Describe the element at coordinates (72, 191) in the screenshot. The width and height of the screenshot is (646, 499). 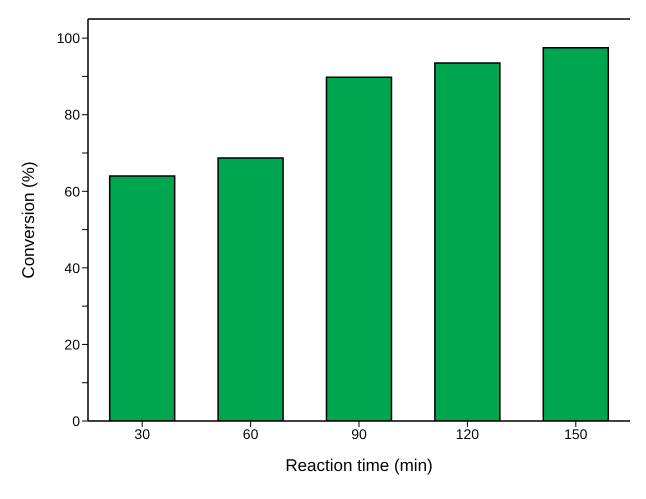
I see `y-tick-label: 60` at that location.